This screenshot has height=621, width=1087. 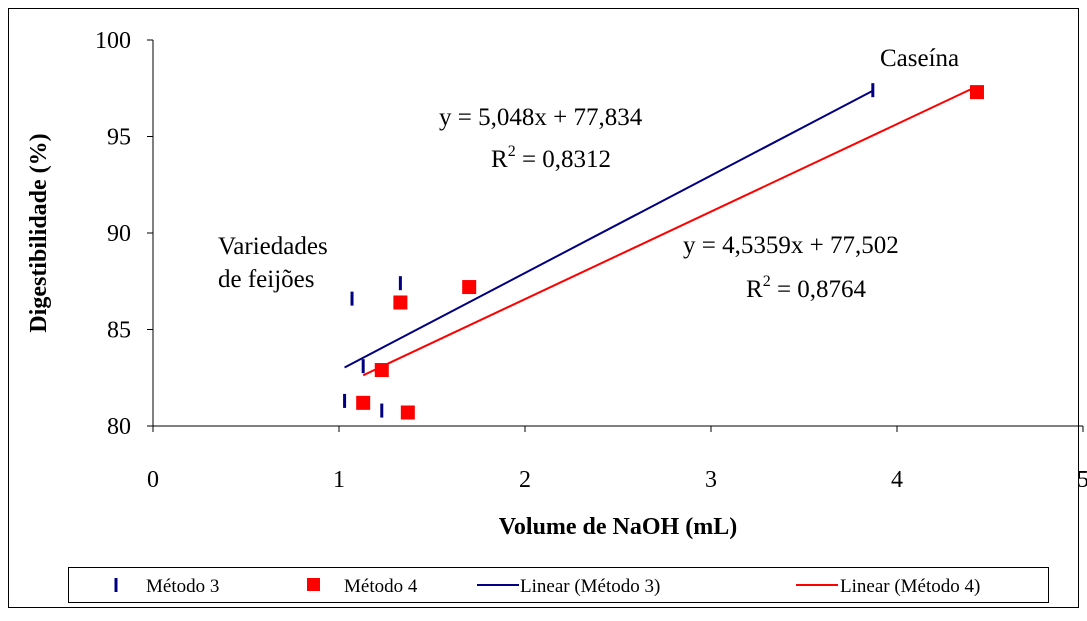 What do you see at coordinates (339, 480) in the screenshot?
I see `x-tick-label-1: 1` at bounding box center [339, 480].